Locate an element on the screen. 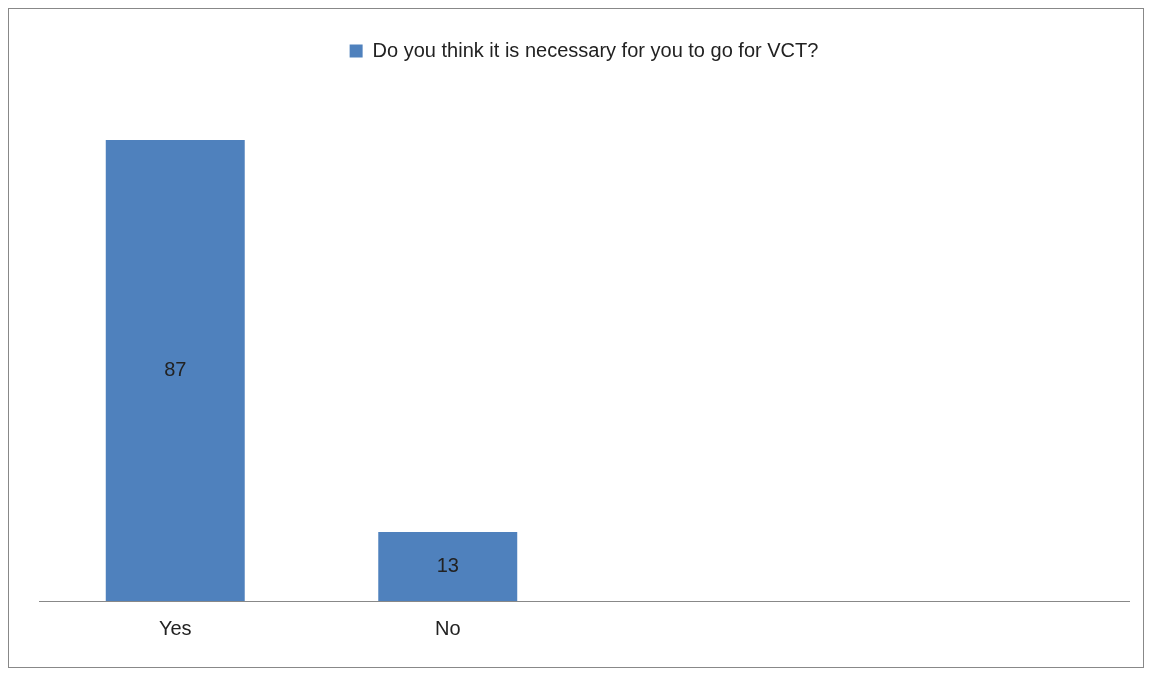 This screenshot has height=676, width=1152. legend-label: Do you think it is necessary for you to go for VCT? is located at coordinates (595, 49).